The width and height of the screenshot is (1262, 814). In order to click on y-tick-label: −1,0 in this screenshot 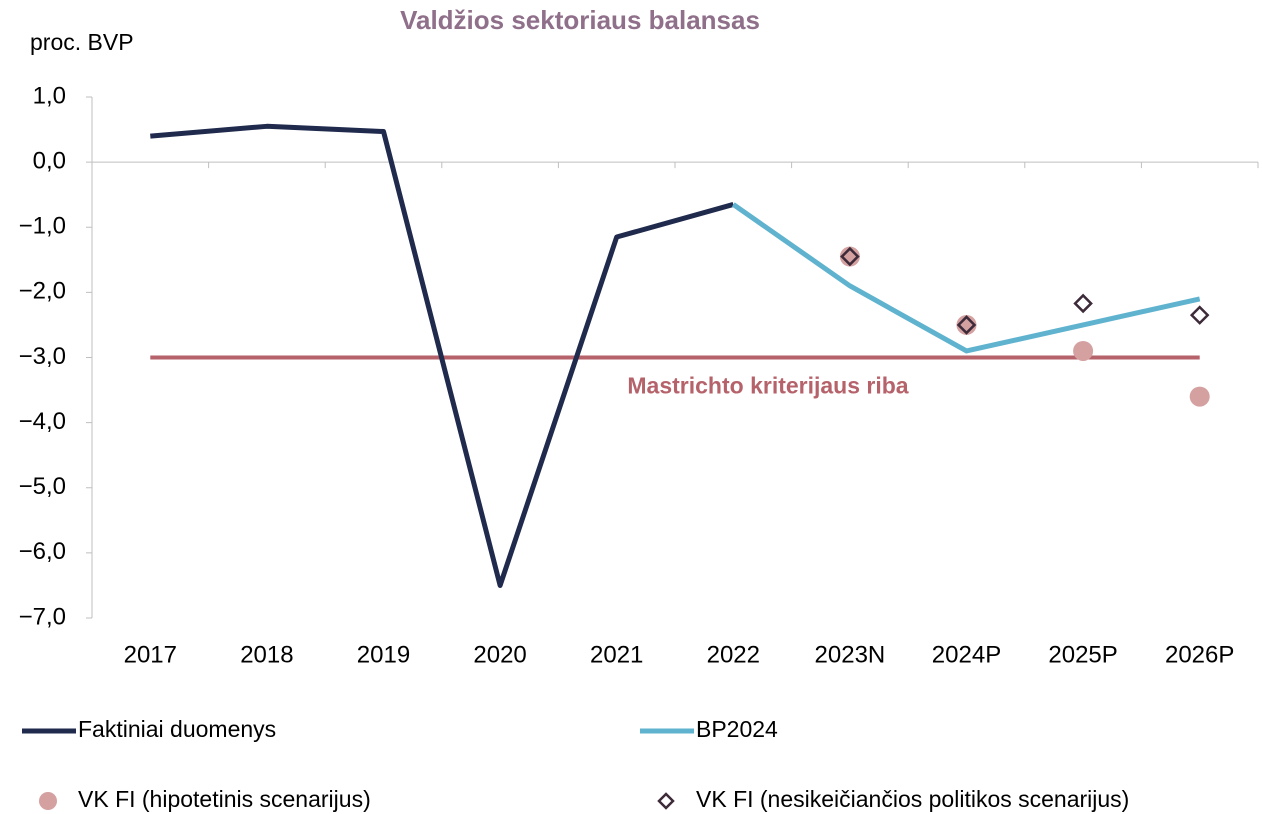, I will do `click(42, 226)`.